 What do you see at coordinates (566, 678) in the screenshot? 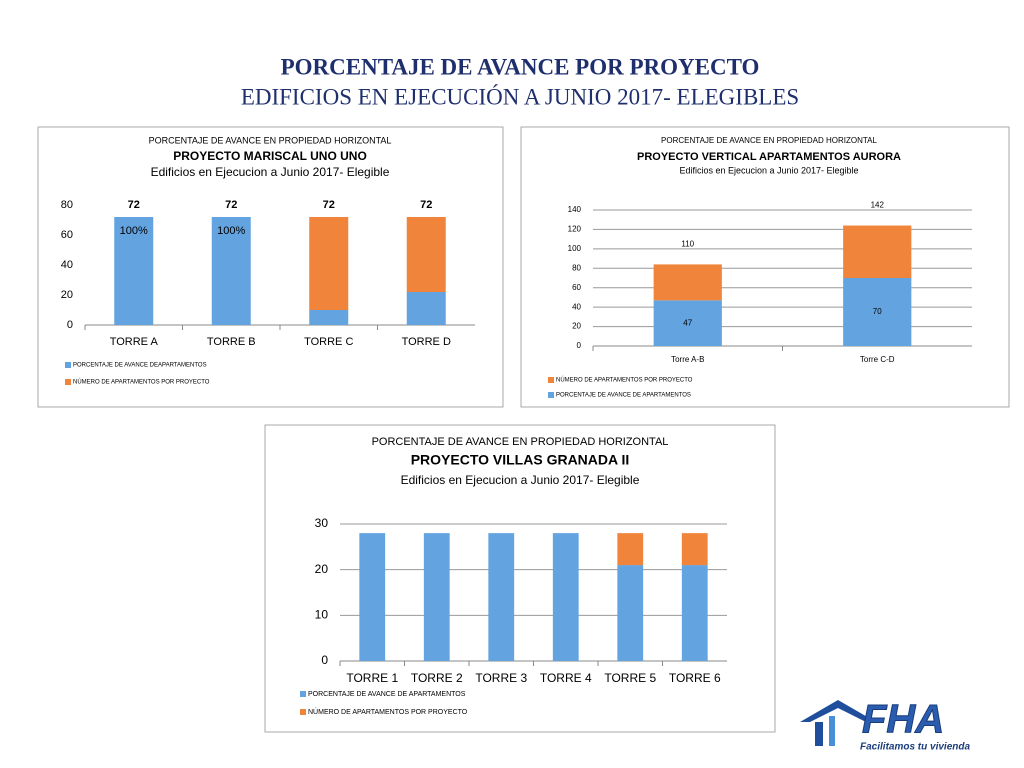
I see `x-tick-label: TORRE 4` at bounding box center [566, 678].